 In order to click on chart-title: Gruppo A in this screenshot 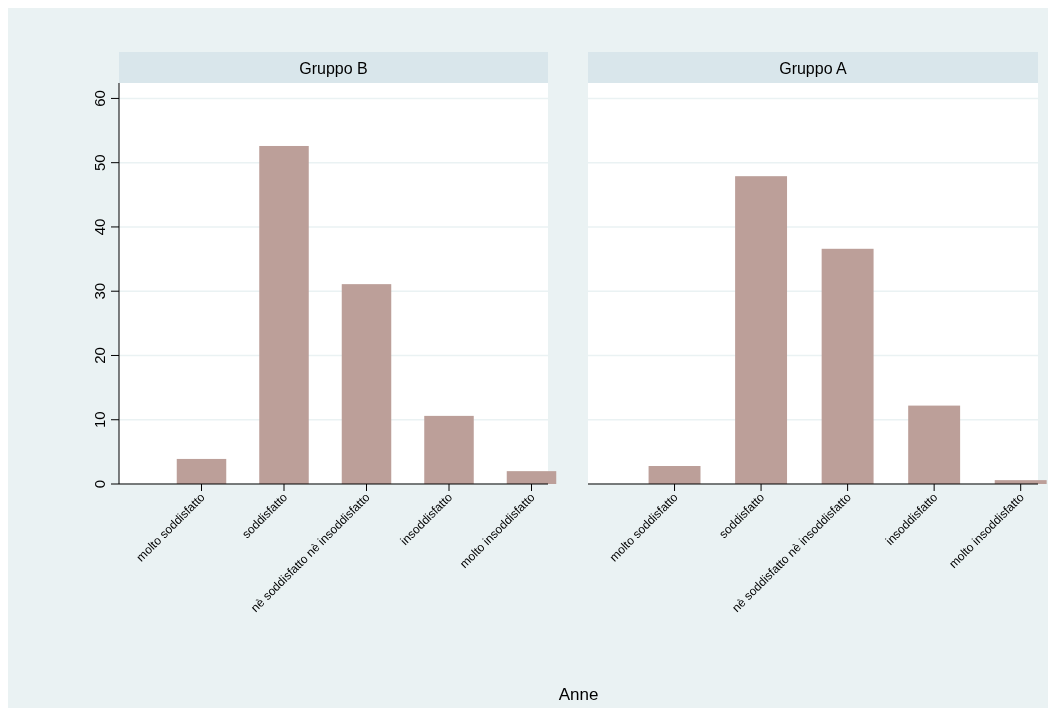, I will do `click(813, 68)`.